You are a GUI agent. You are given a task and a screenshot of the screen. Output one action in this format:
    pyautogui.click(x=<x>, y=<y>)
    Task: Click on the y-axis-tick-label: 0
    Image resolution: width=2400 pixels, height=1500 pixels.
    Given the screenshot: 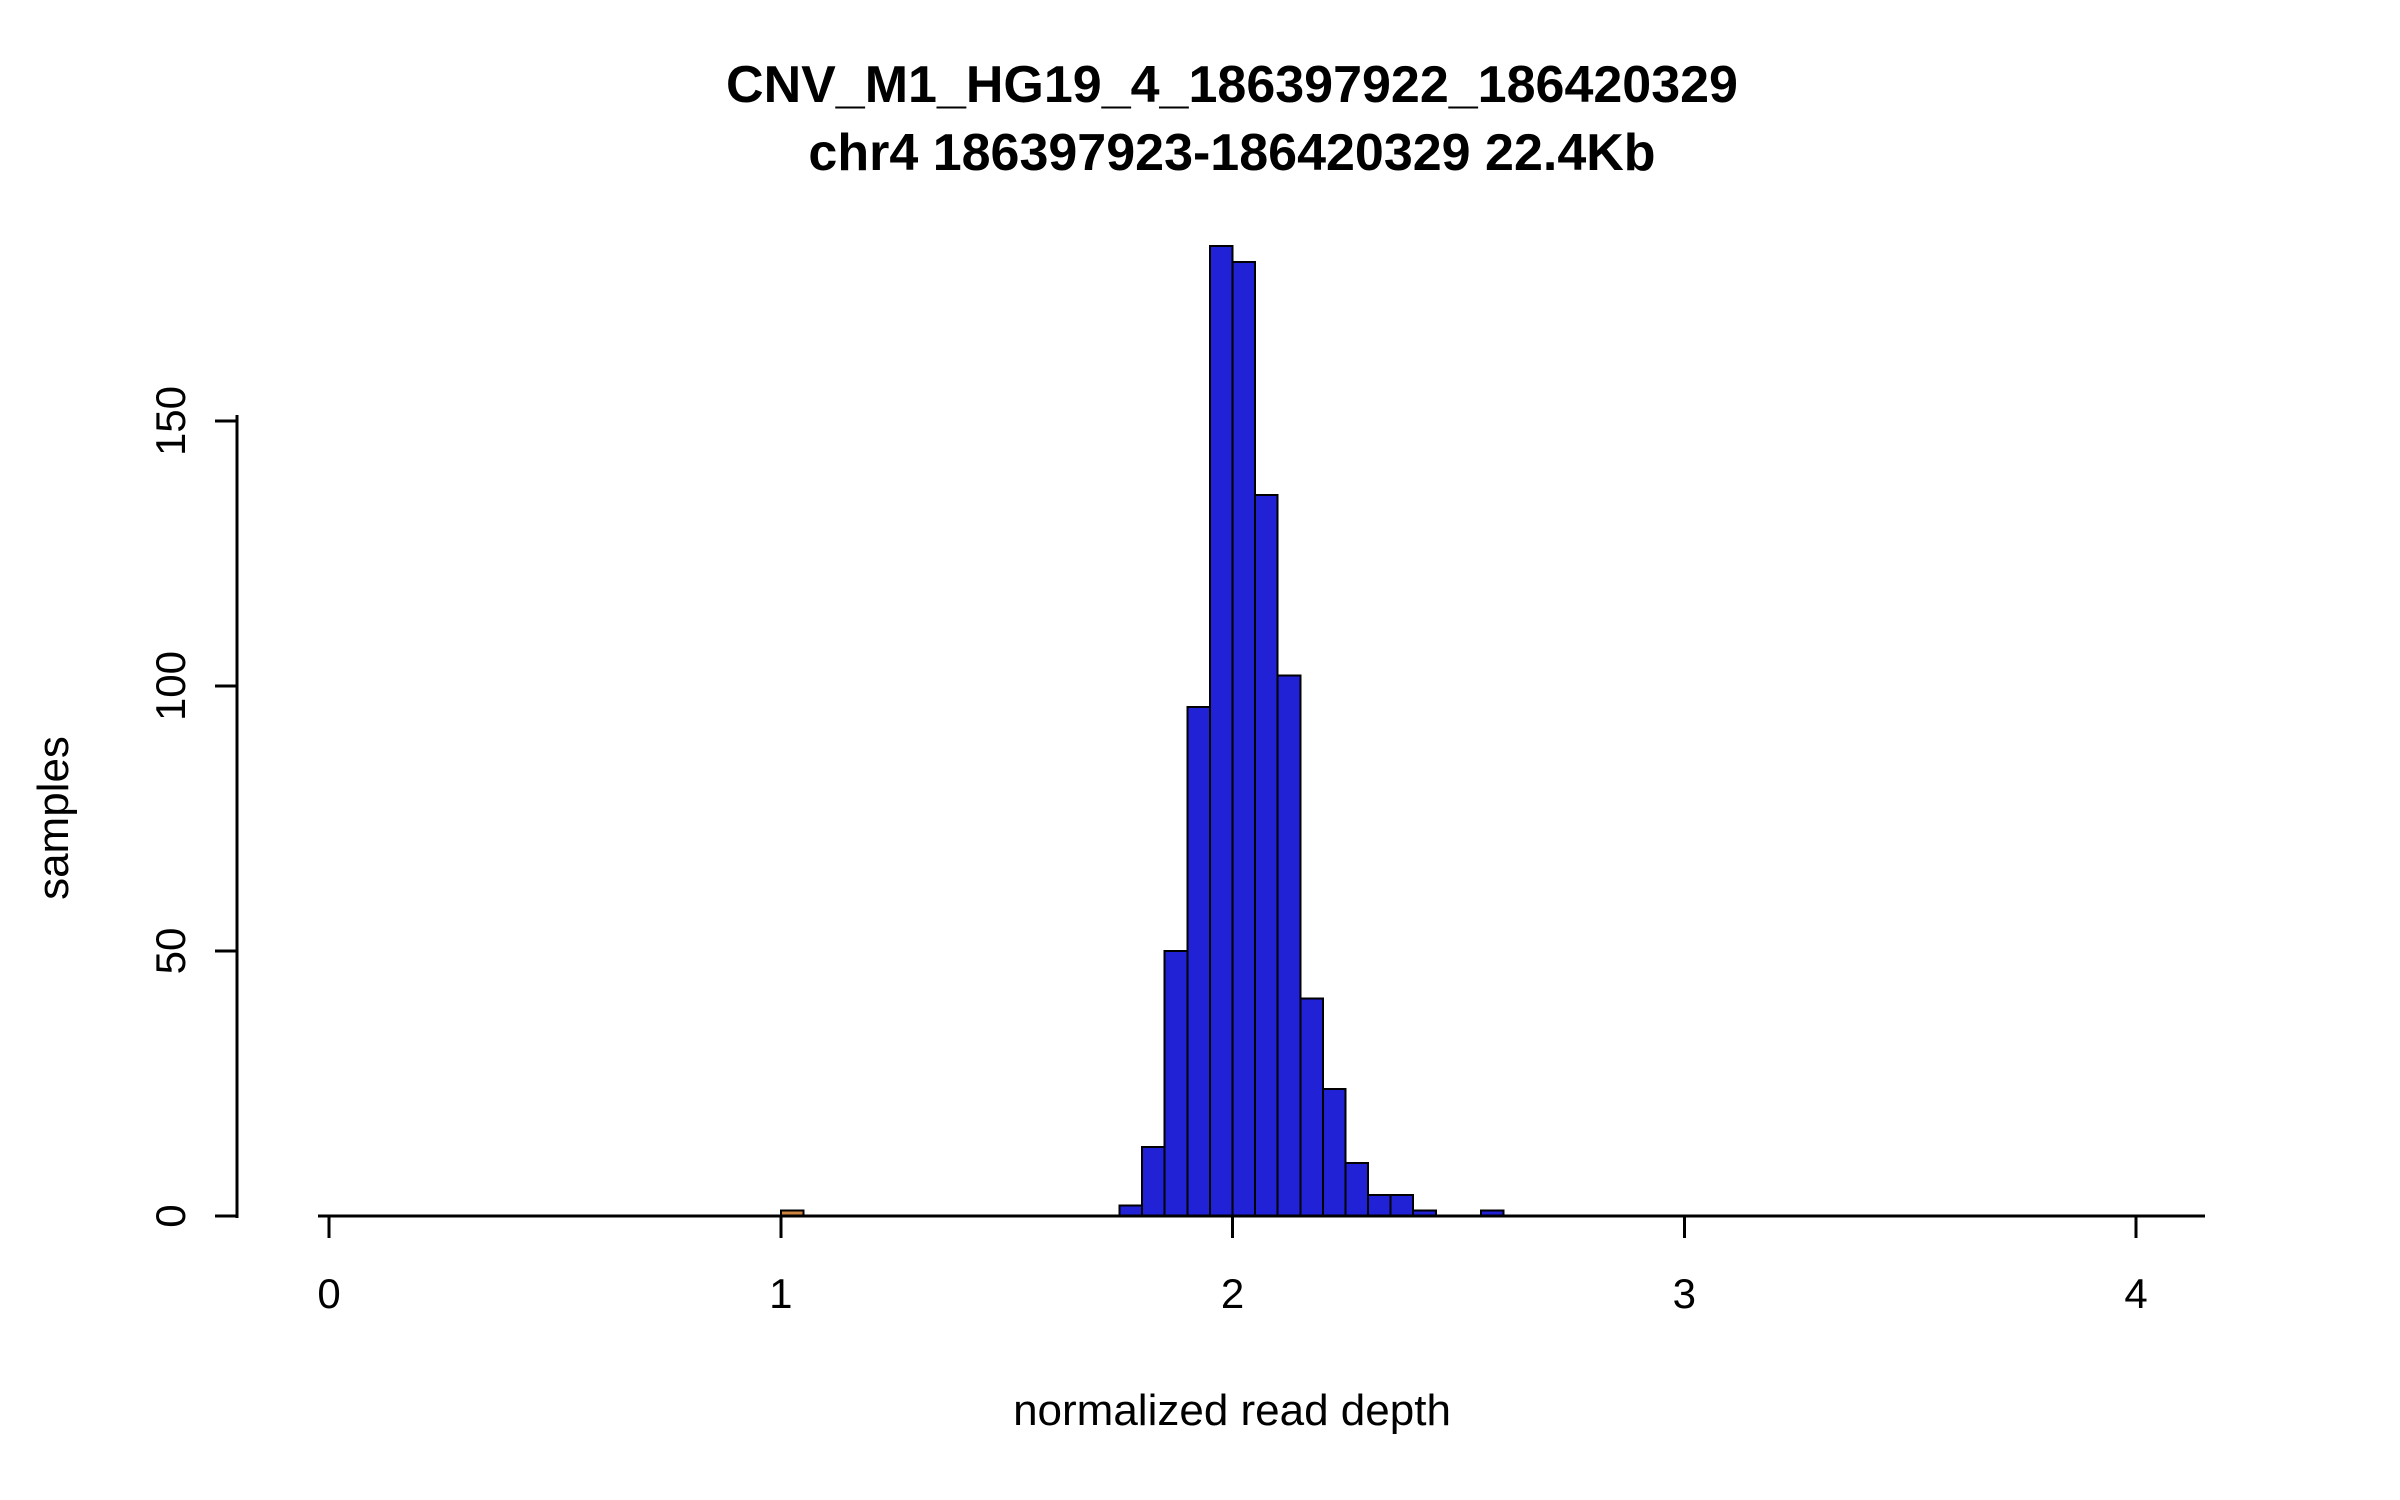 What is the action you would take?
    pyautogui.click(x=170, y=1215)
    